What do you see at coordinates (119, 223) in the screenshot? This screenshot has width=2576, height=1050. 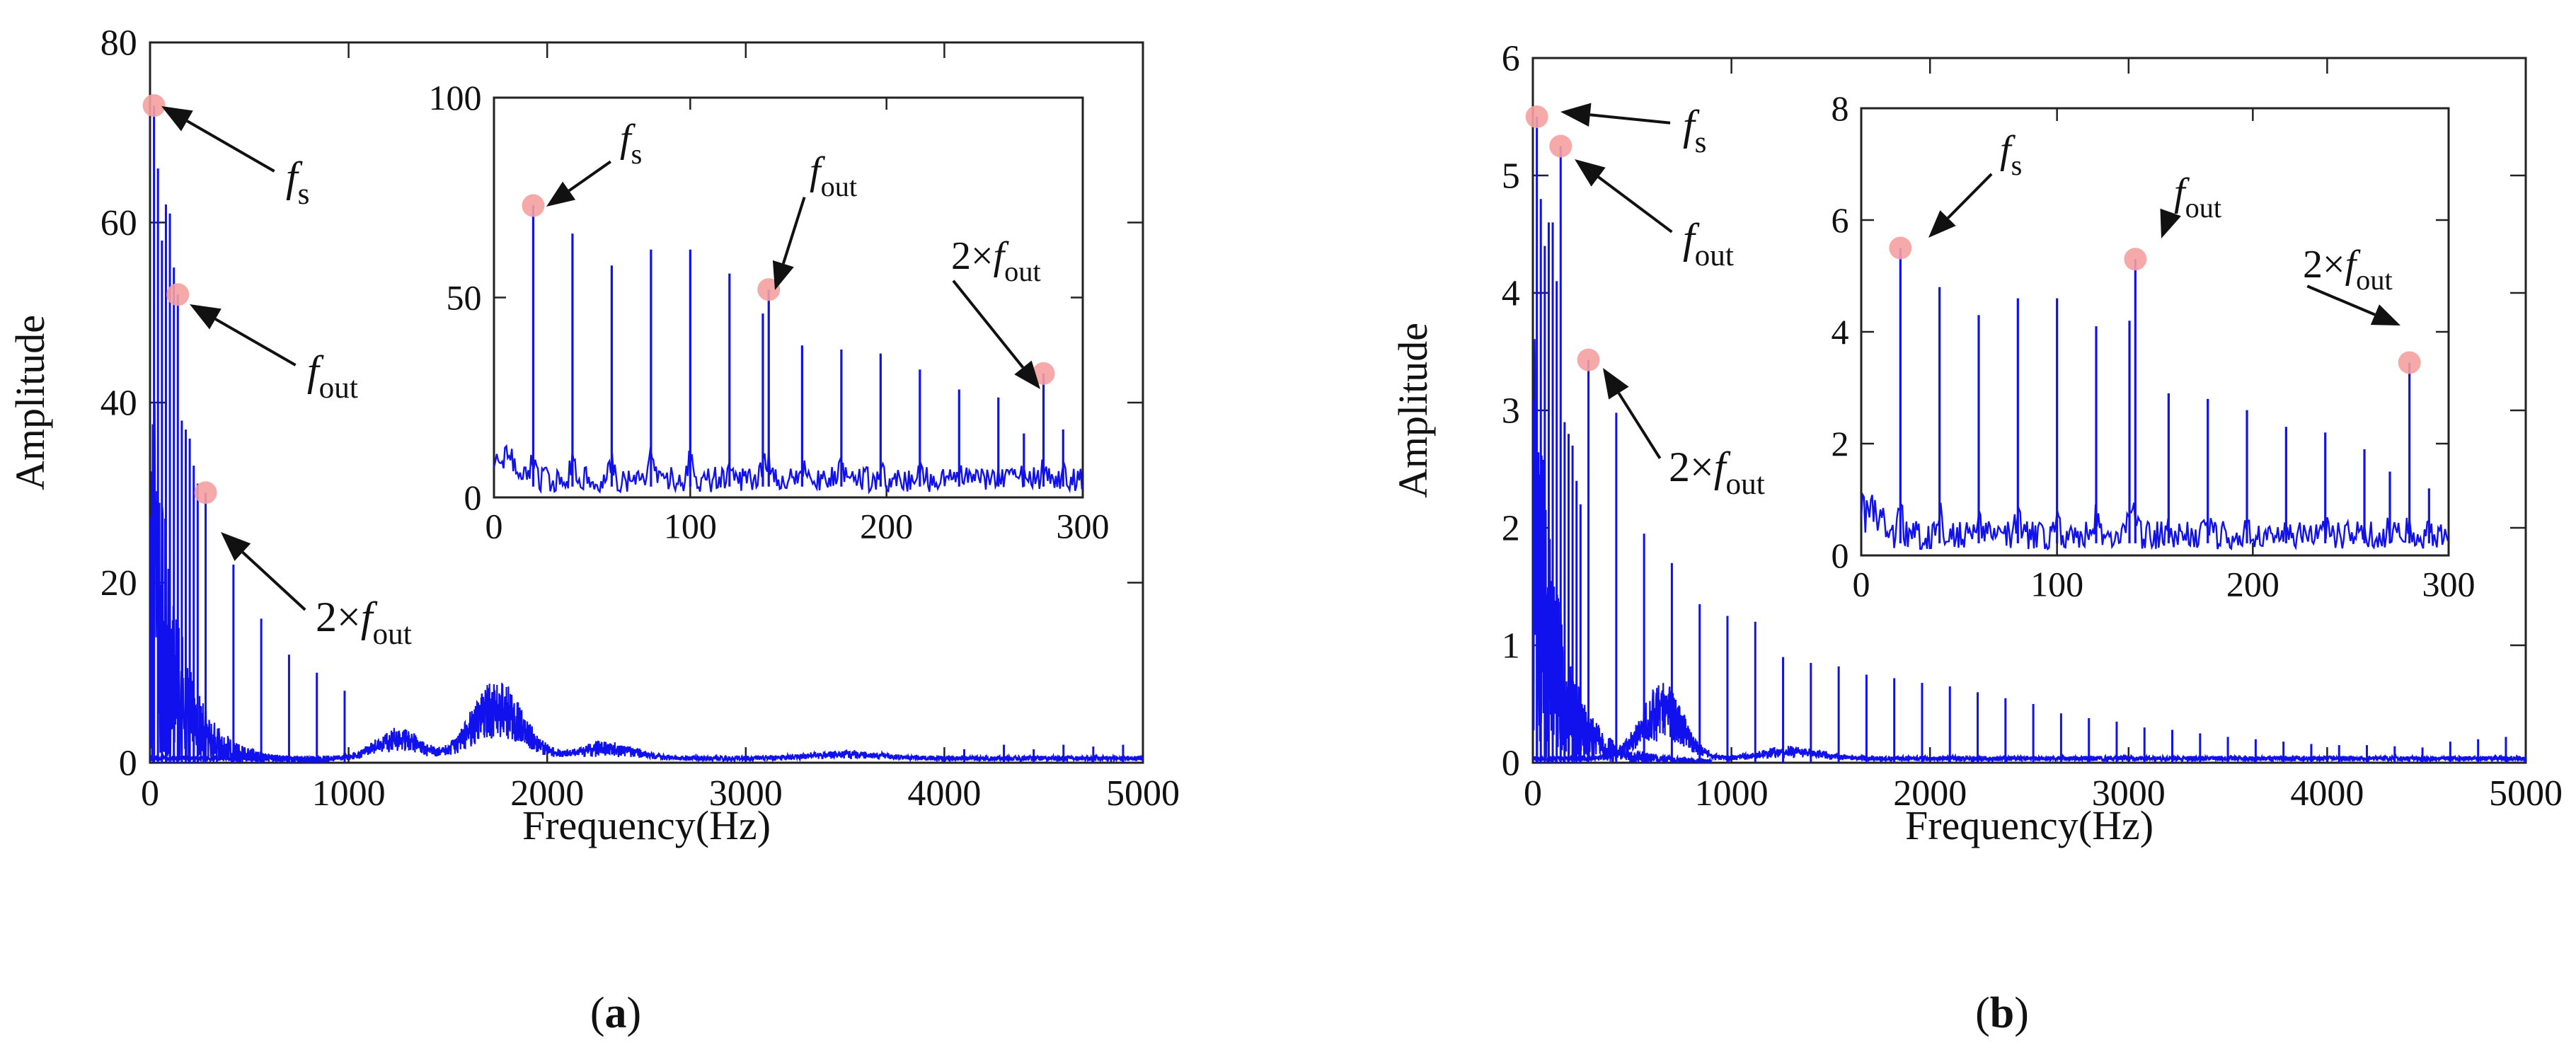 I see `main-ytick-label: 60` at bounding box center [119, 223].